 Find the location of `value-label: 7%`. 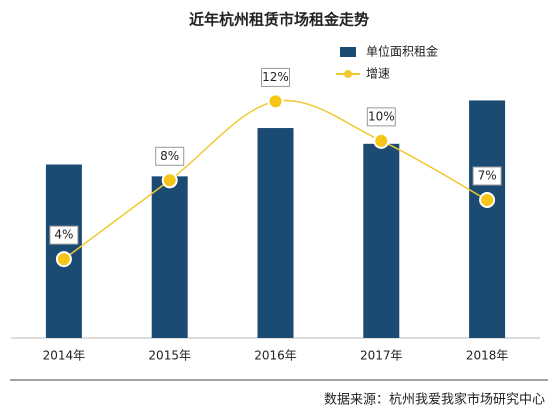

value-label: 7% is located at coordinates (487, 176).